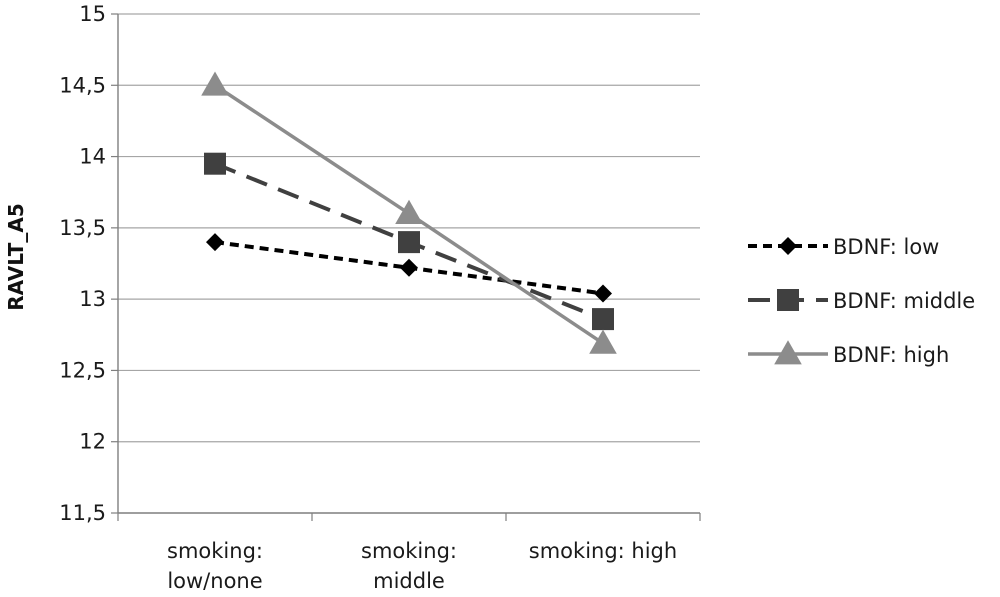  I want to click on legend-item: BDNF: high, so click(848, 353).